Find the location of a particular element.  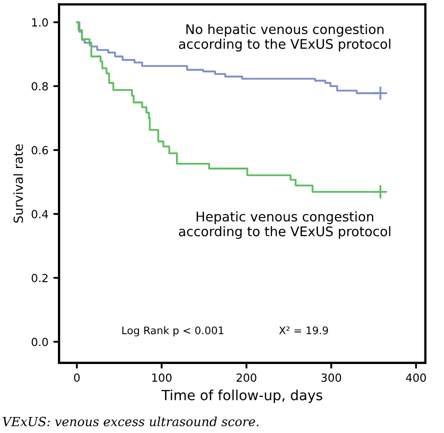

x-tick-label: 300 is located at coordinates (331, 377).